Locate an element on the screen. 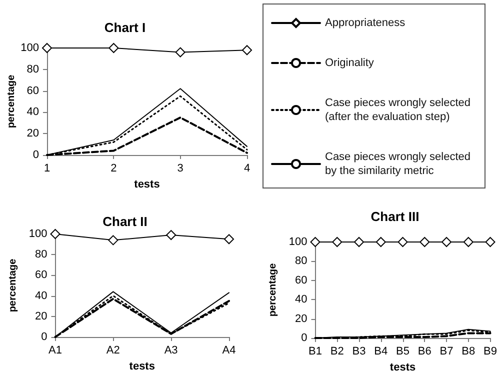  legend-label: Case pieces wrongly selected by the similarity metric is located at coordinates (399, 164).